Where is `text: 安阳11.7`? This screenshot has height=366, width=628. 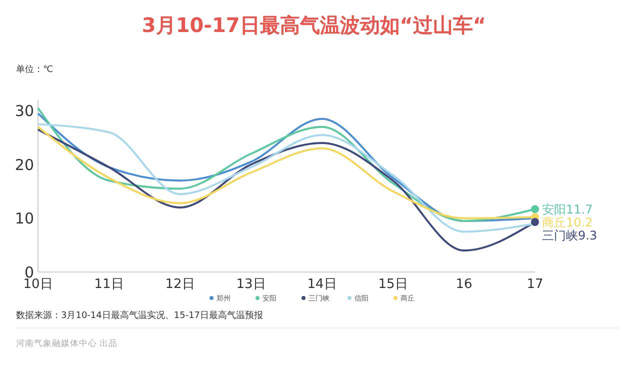 text: 安阳11.7 is located at coordinates (567, 209).